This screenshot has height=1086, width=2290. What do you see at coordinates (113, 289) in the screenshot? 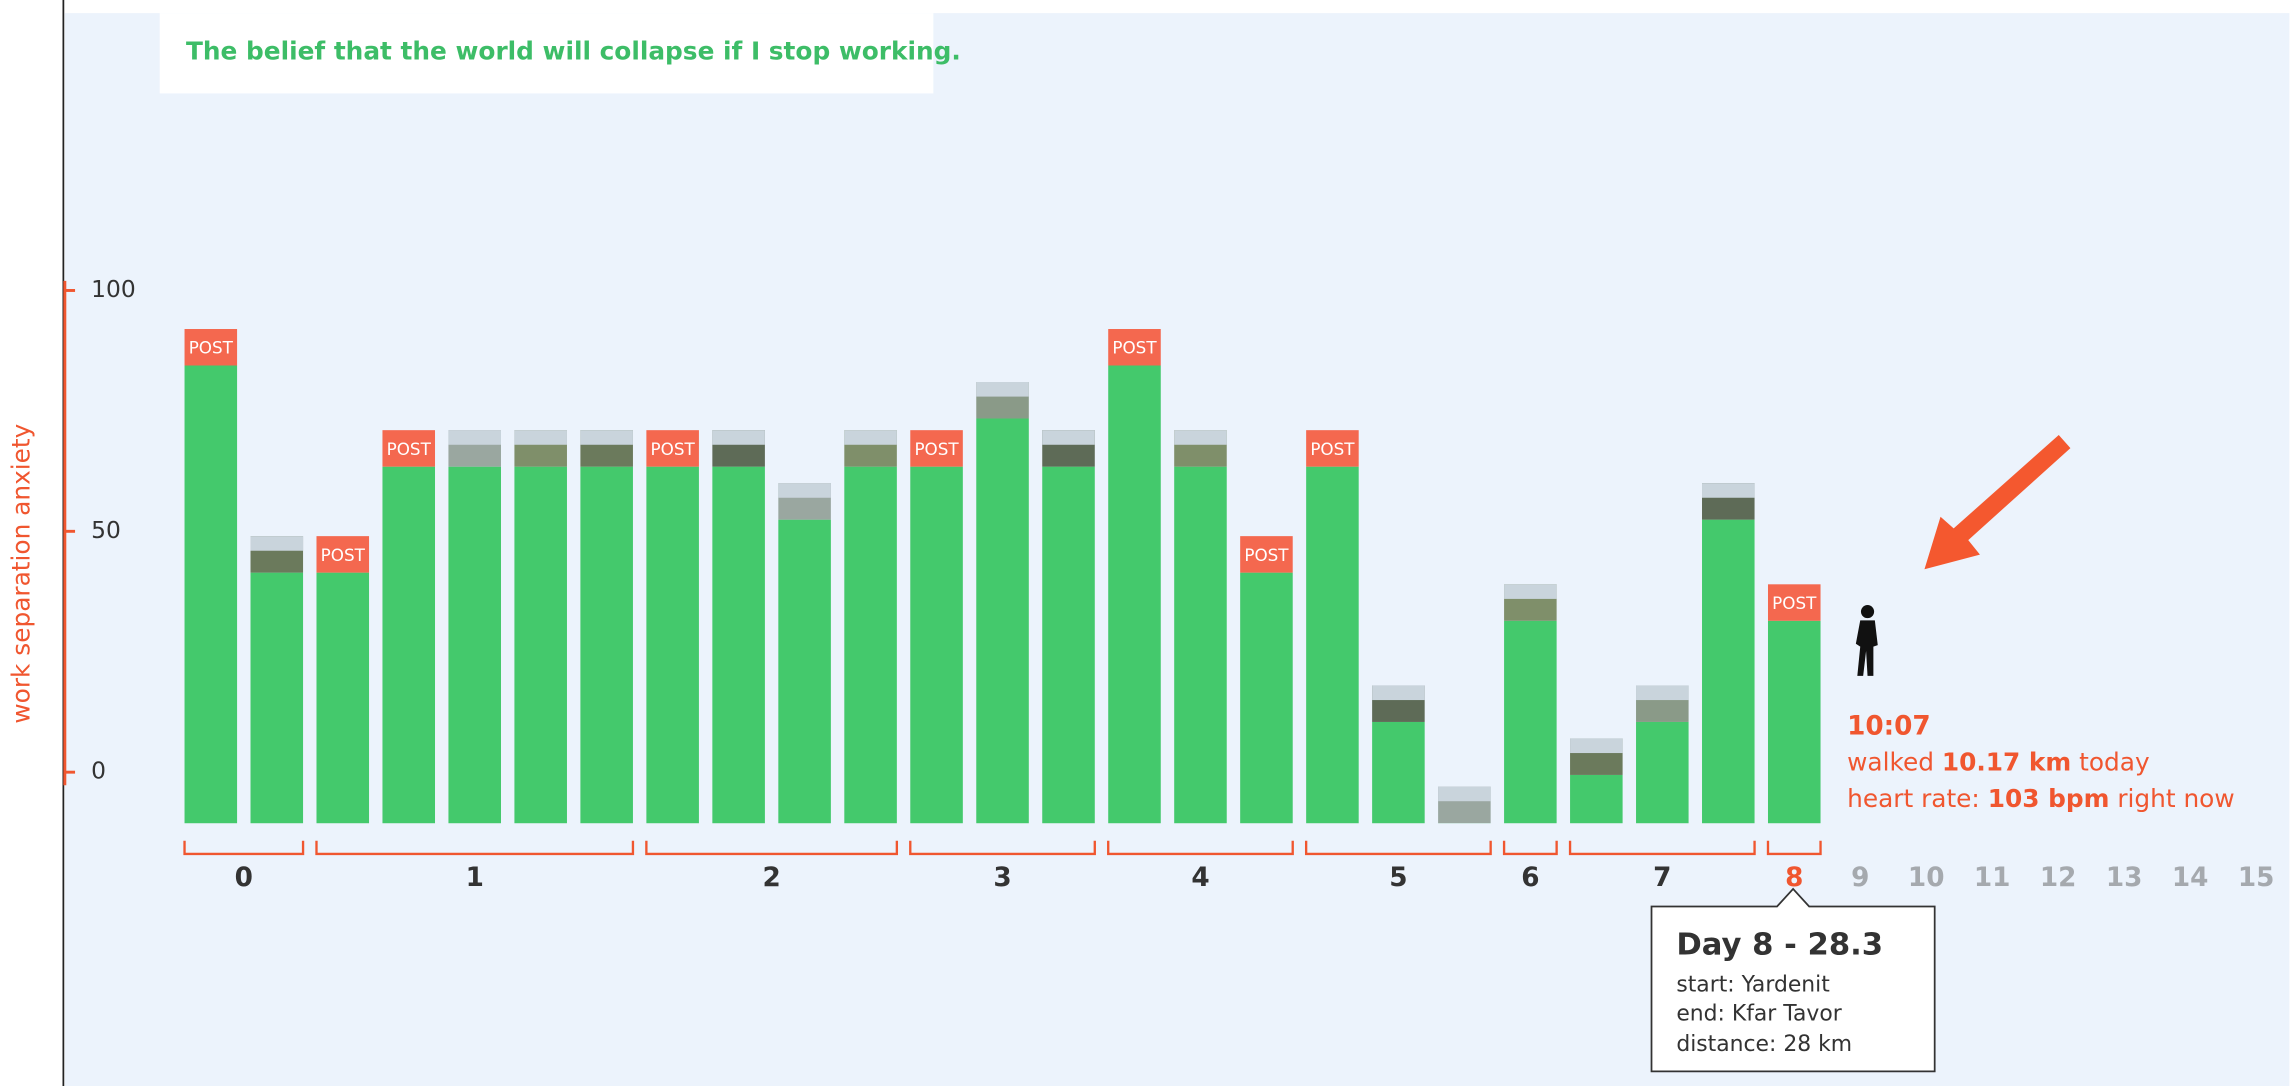
I see `y-tick-label: 100` at bounding box center [113, 289].